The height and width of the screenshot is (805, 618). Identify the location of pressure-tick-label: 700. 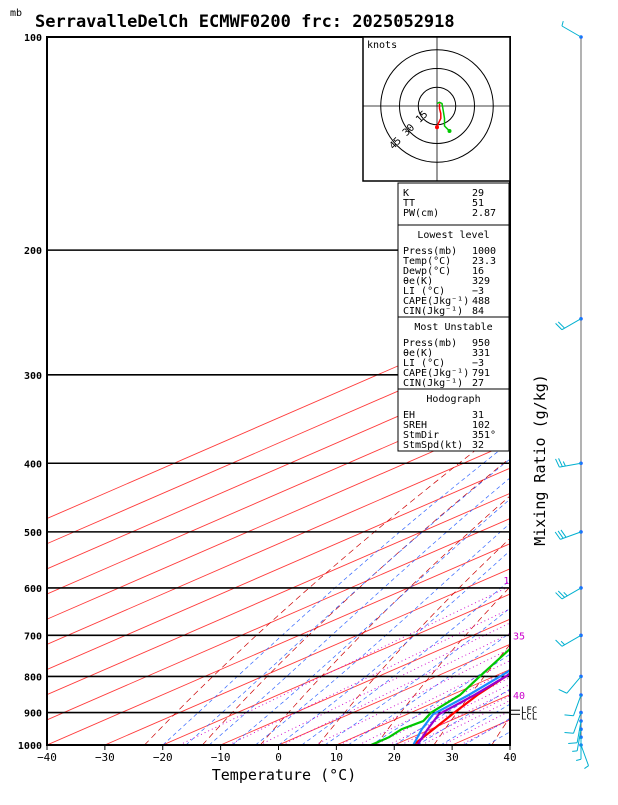
(33, 636).